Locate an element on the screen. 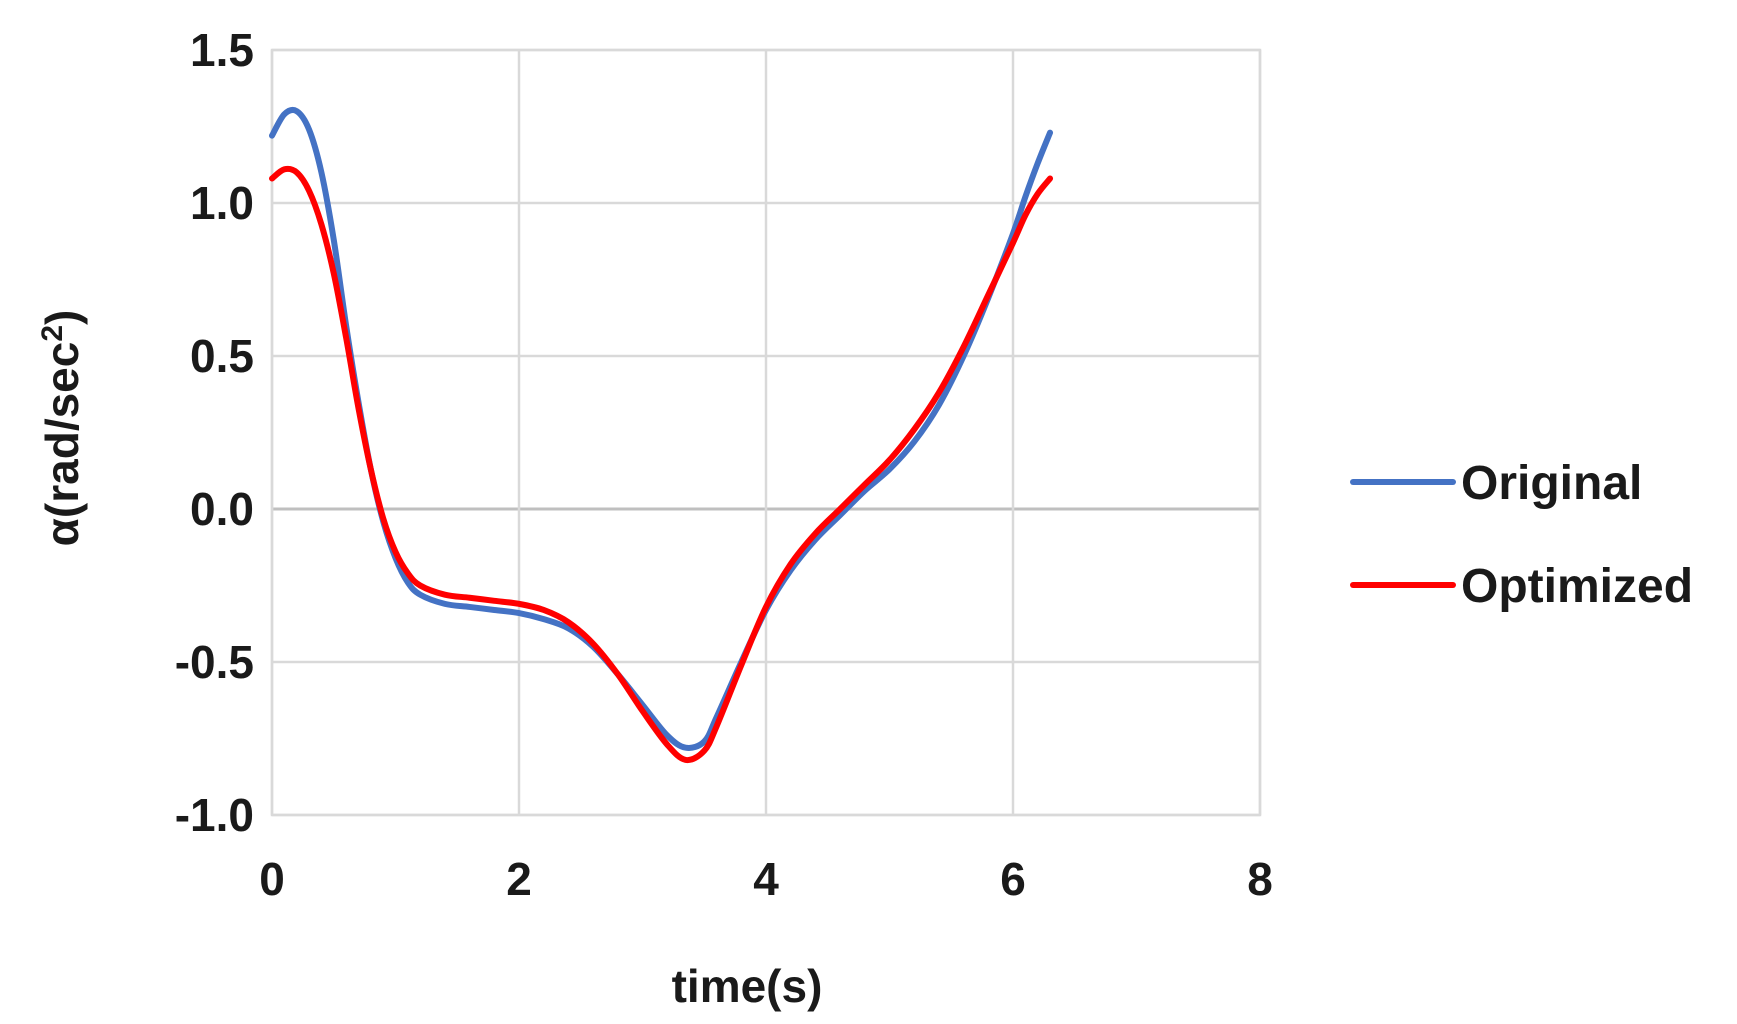 The height and width of the screenshot is (1024, 1737). y-axis-title-prefix: α(rad/sec is located at coordinates (62, 444).